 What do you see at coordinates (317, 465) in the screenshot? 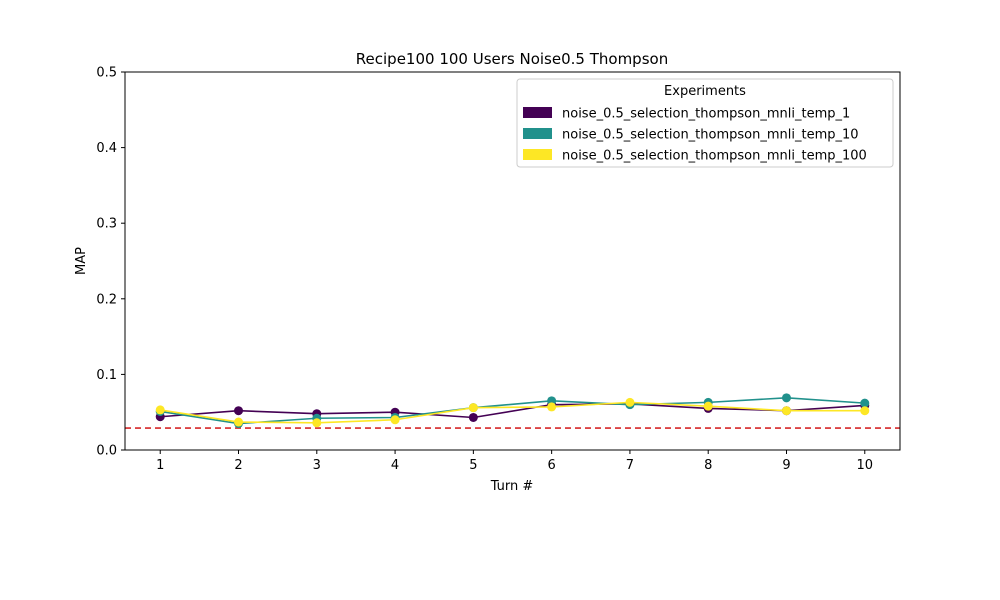
I see `x-tick-label: 3` at bounding box center [317, 465].